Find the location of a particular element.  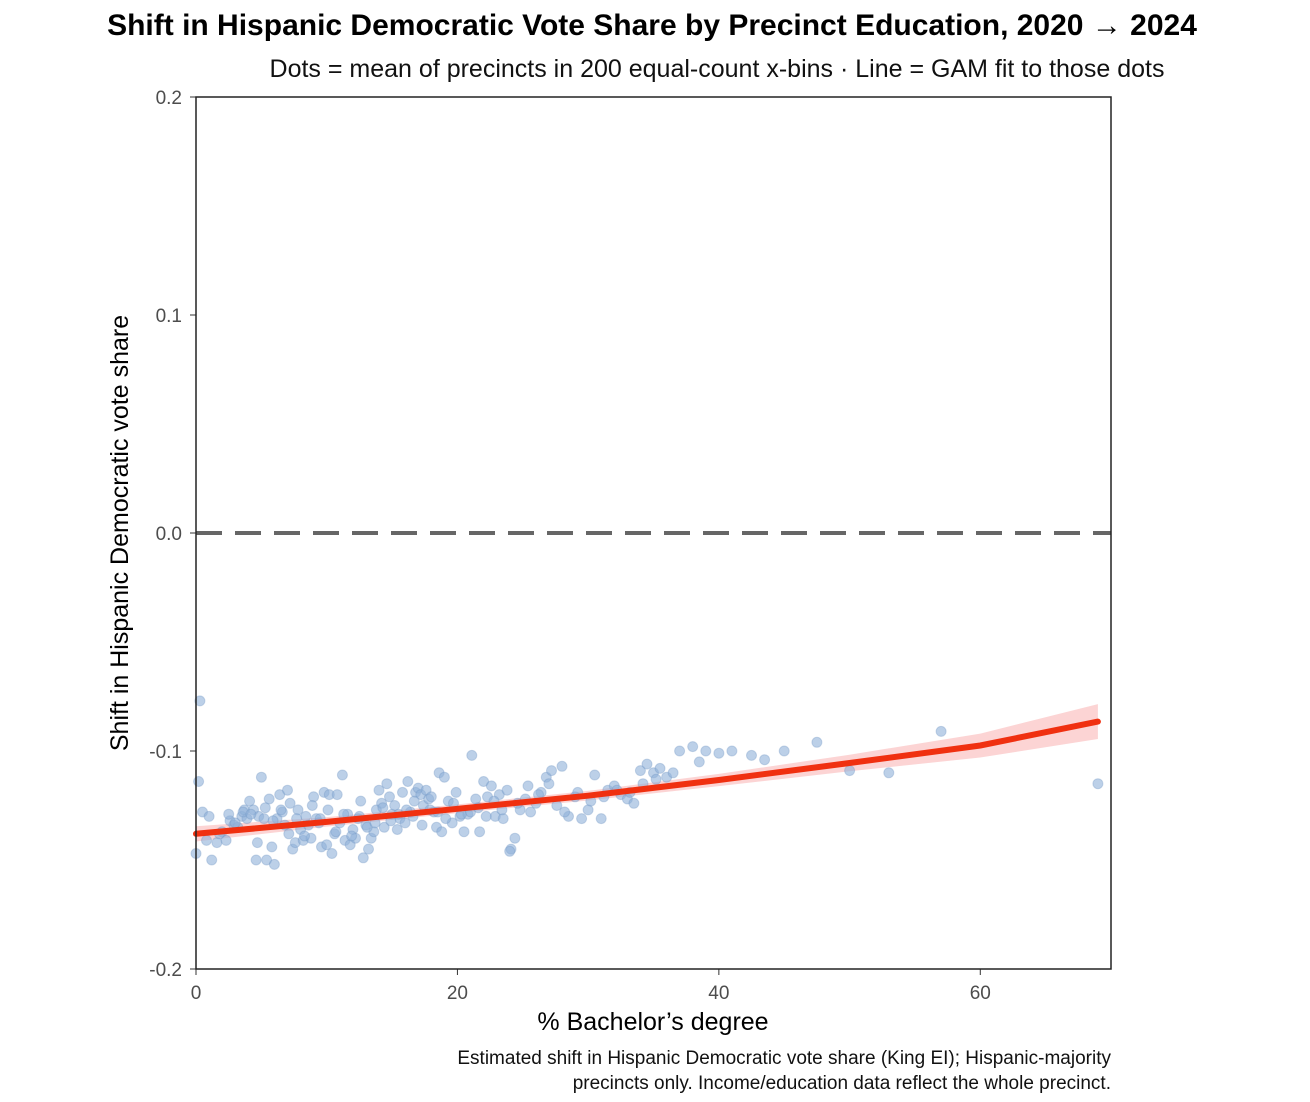

y-axis-label: Shift in Hispanic Democratic vote share is located at coordinates (120, 533).